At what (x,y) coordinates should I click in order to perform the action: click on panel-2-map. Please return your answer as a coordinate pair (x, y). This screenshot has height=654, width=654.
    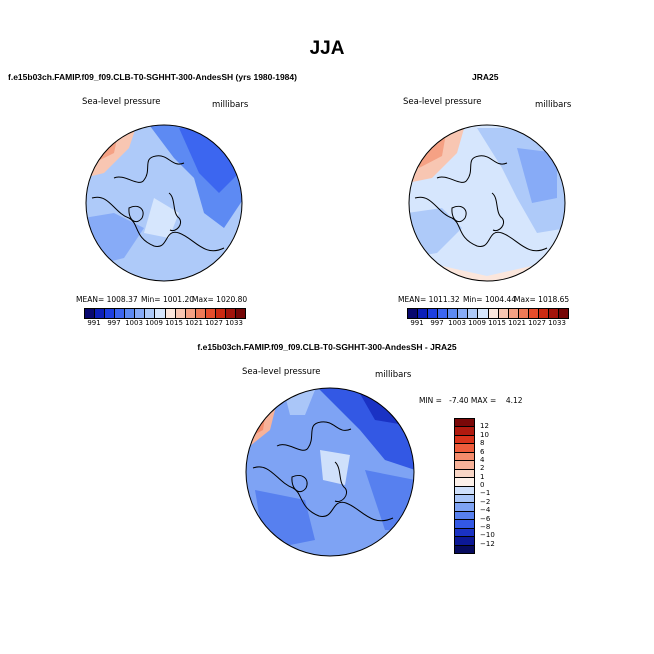
    Looking at the image, I should click on (487, 203).